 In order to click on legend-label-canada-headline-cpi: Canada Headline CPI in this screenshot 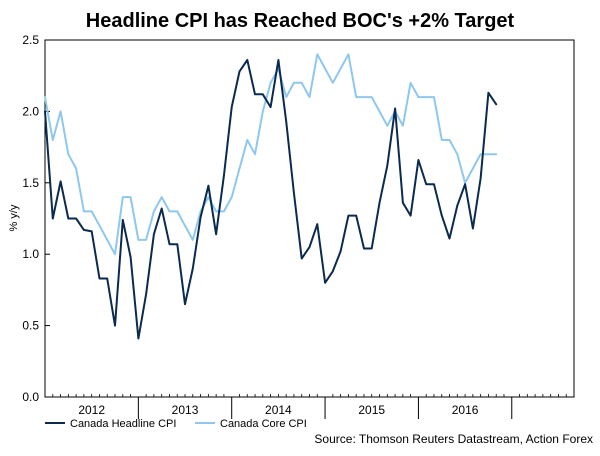, I will do `click(123, 424)`.